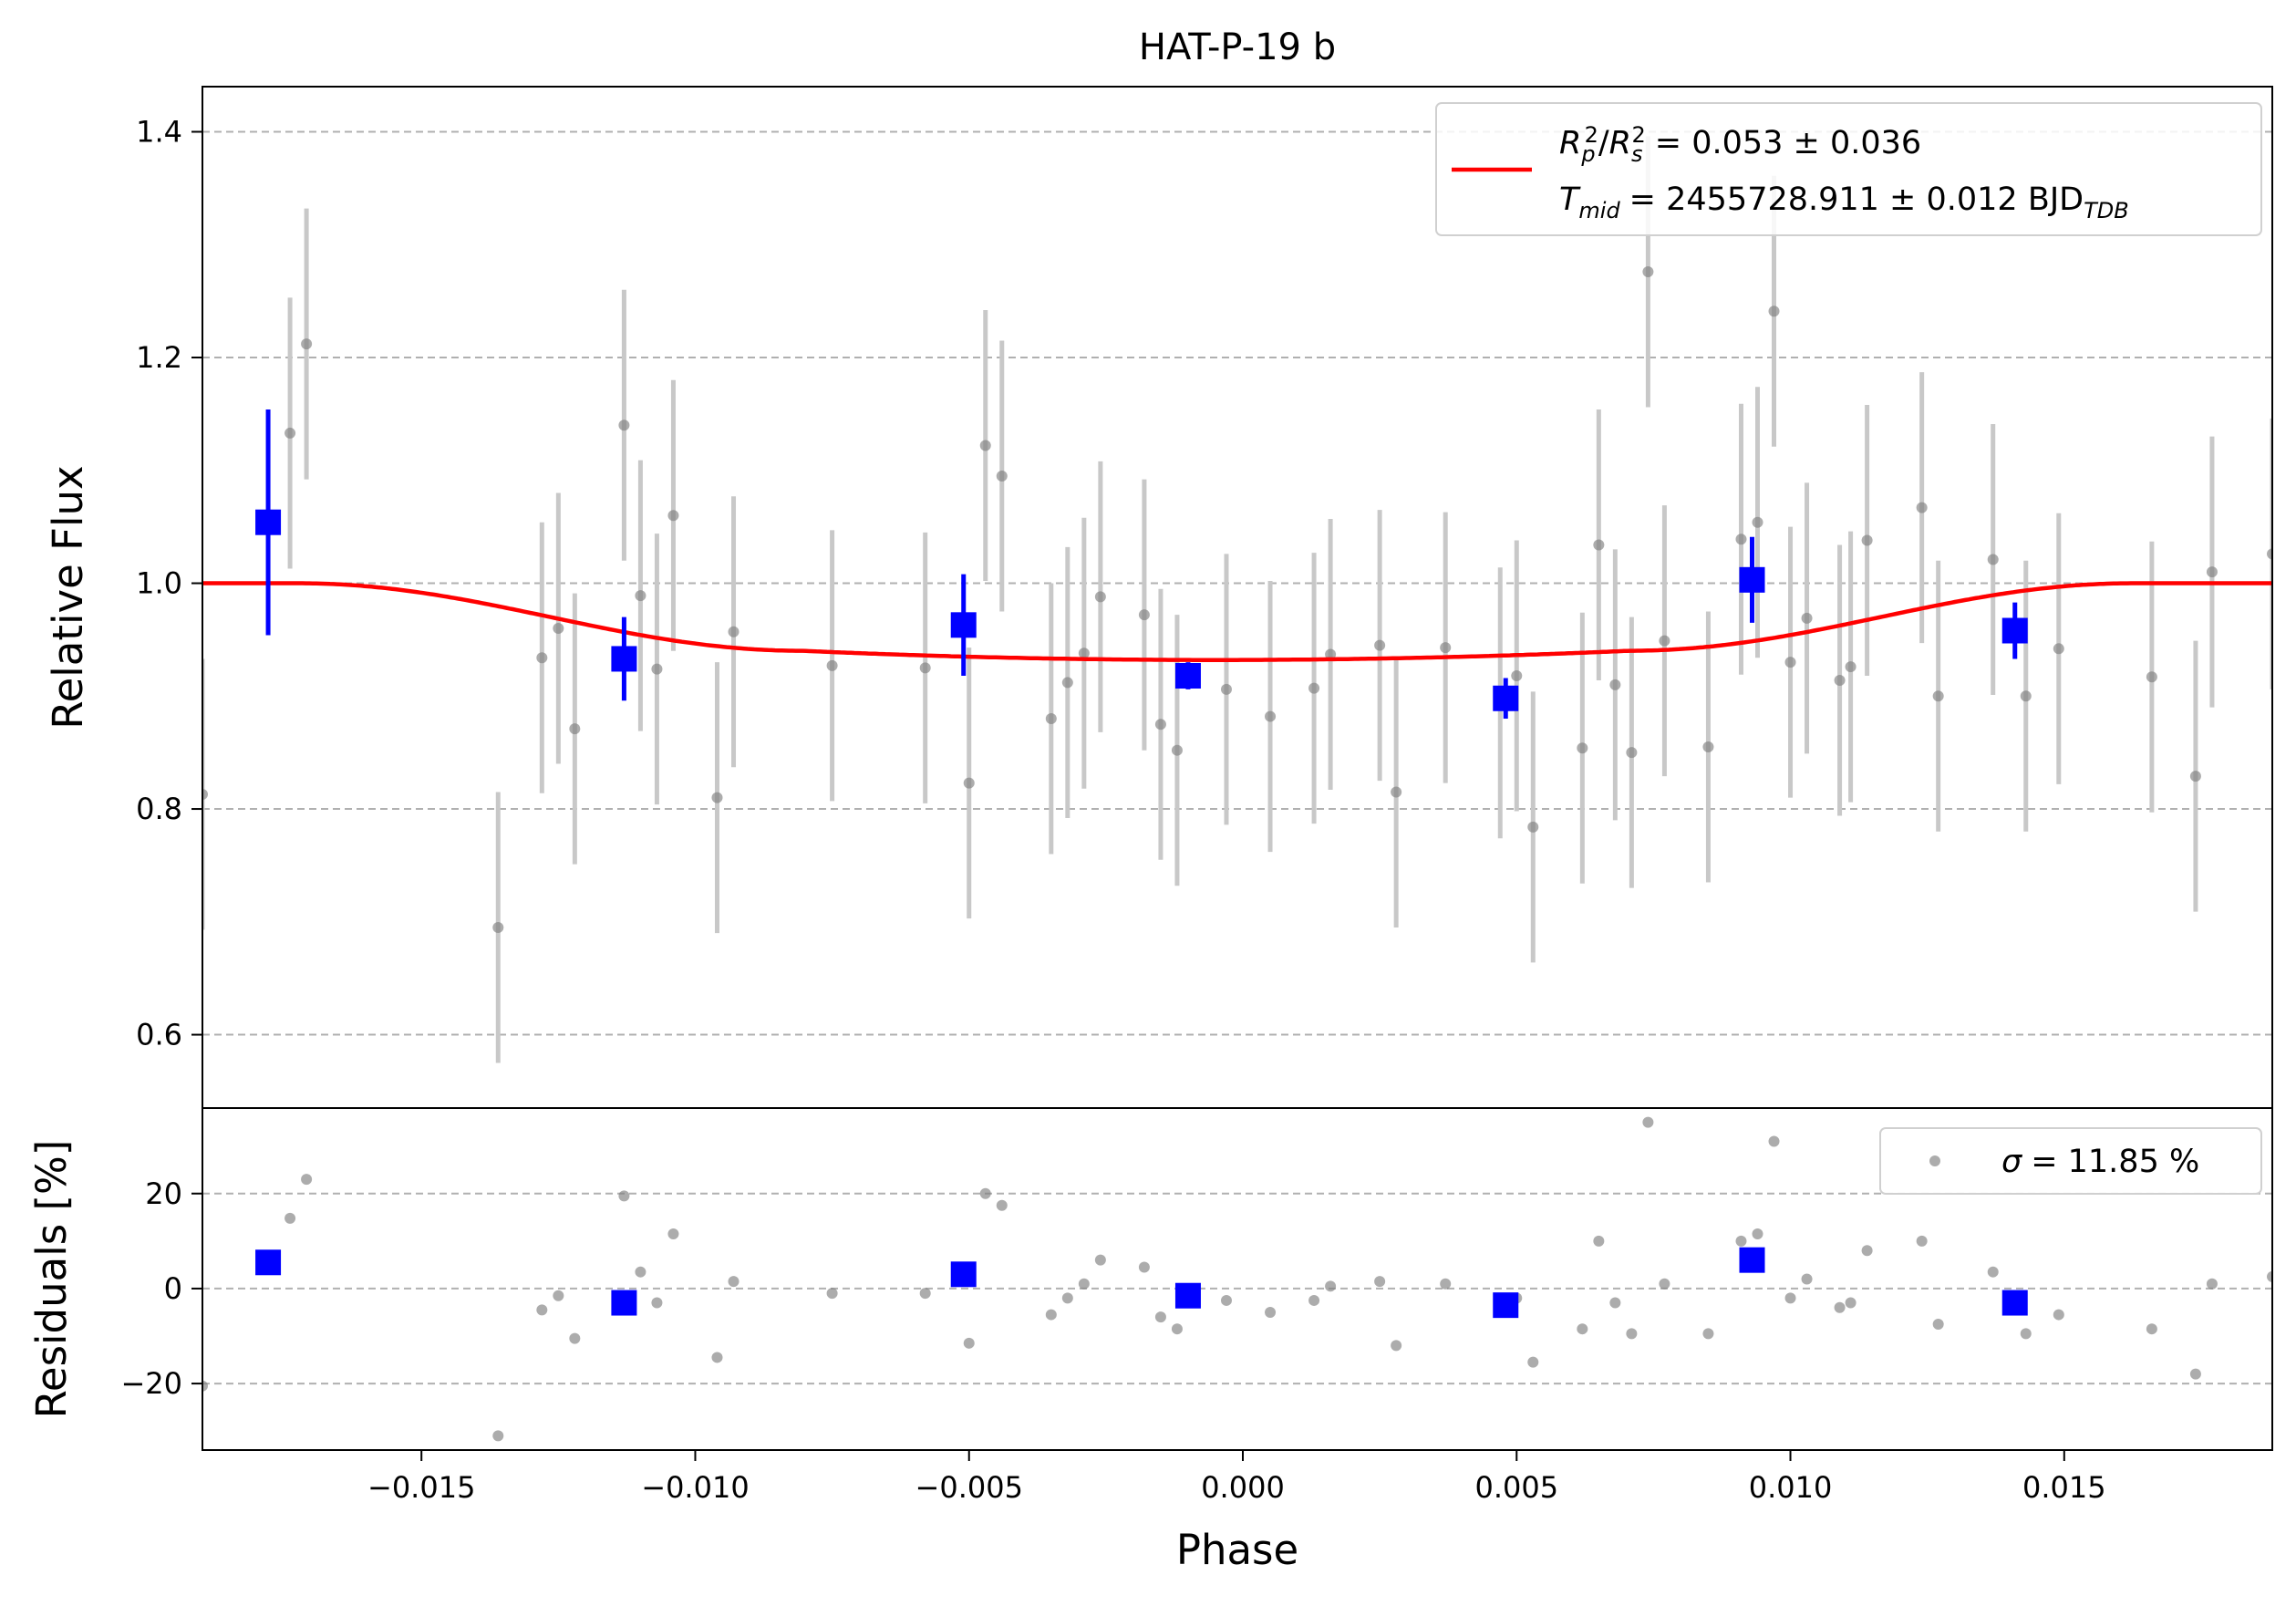 The height and width of the screenshot is (1606, 2296). I want to click on x-tick-label: −0.010, so click(695, 1487).